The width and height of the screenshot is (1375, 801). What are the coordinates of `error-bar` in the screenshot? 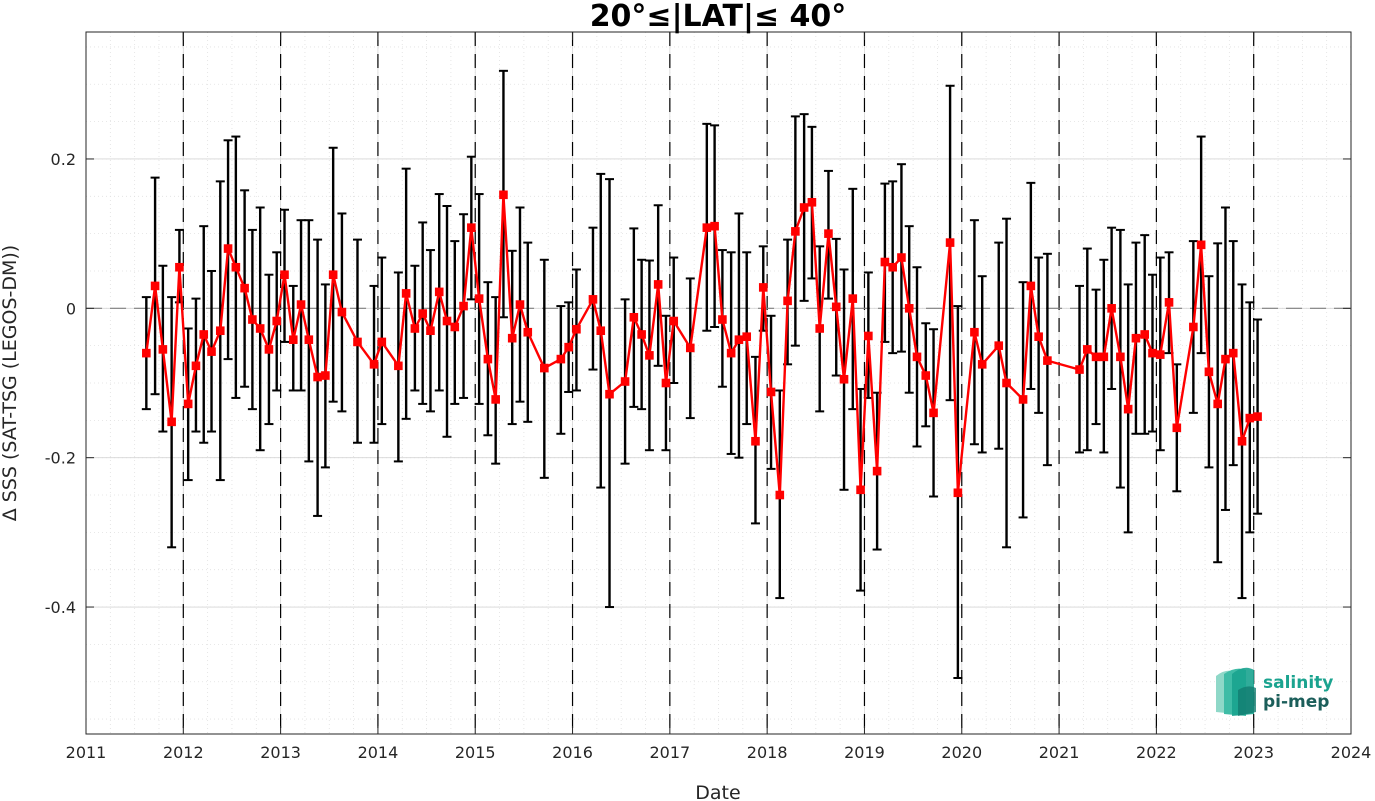 It's located at (561, 370).